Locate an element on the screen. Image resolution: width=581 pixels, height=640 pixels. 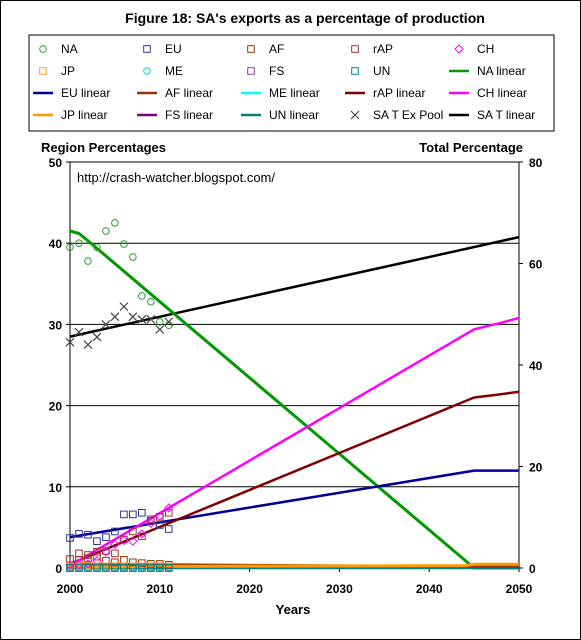
x-tick-label: 2010 is located at coordinates (159, 589).